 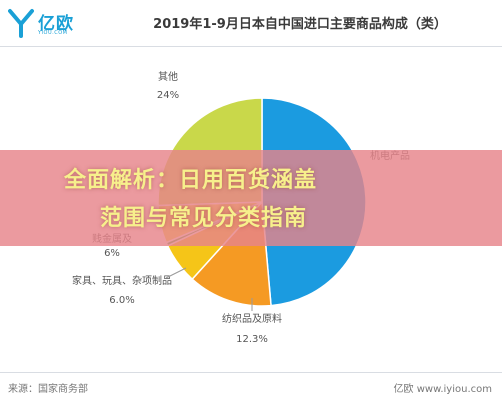 What do you see at coordinates (48, 389) in the screenshot?
I see `source-note: 来源：国家商务部` at bounding box center [48, 389].